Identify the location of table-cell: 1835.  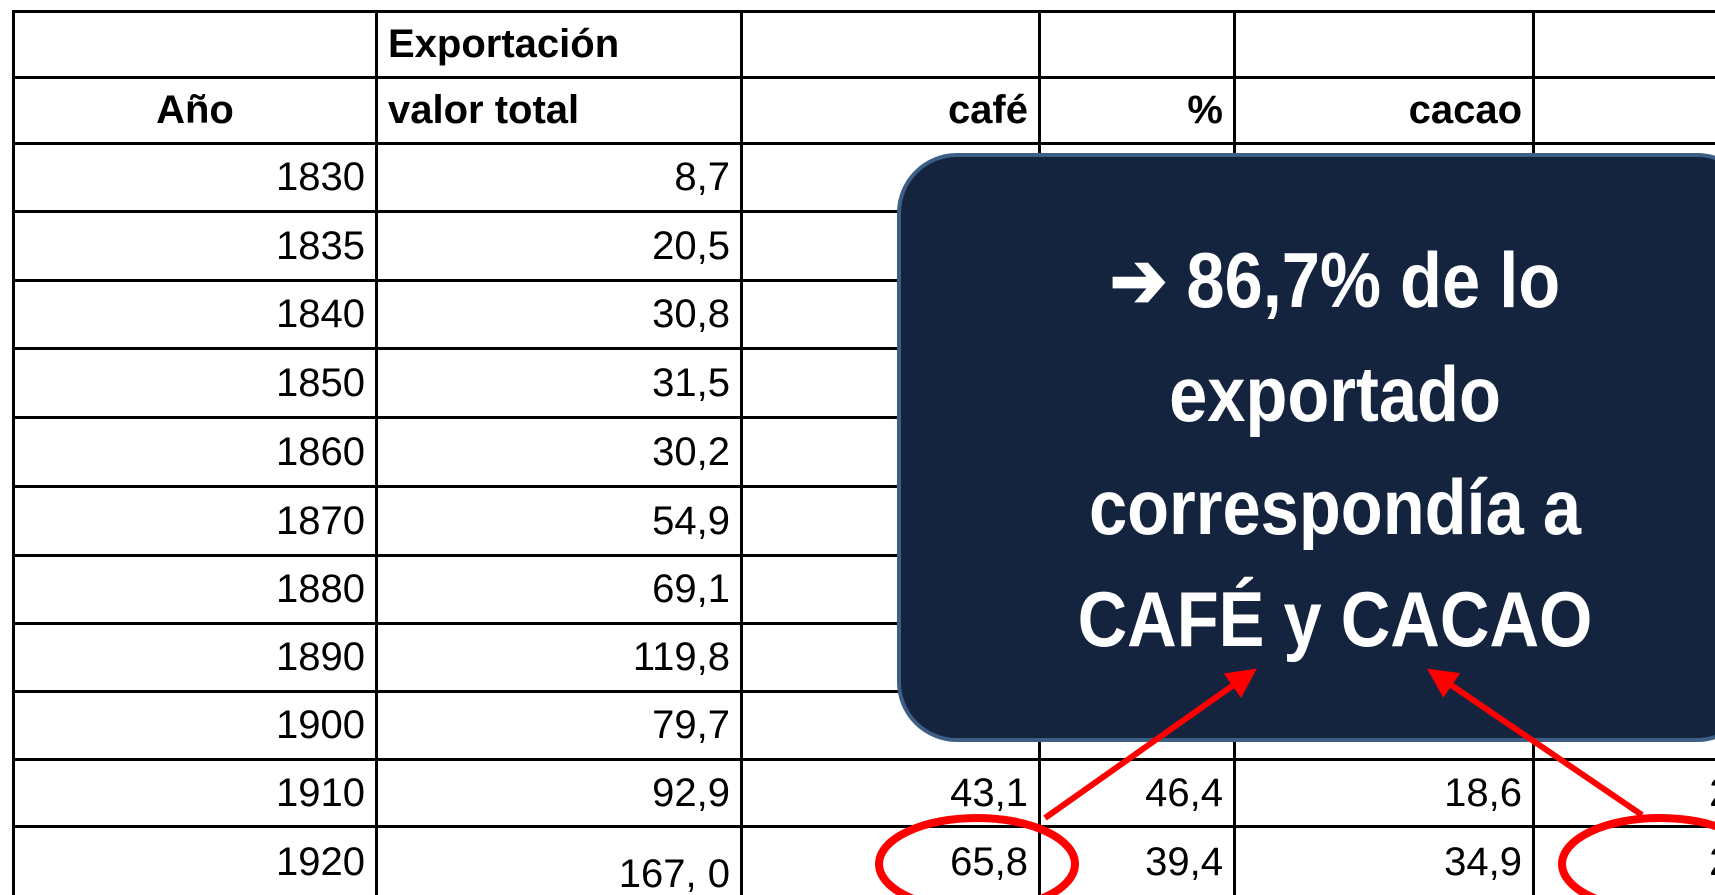
(196, 247).